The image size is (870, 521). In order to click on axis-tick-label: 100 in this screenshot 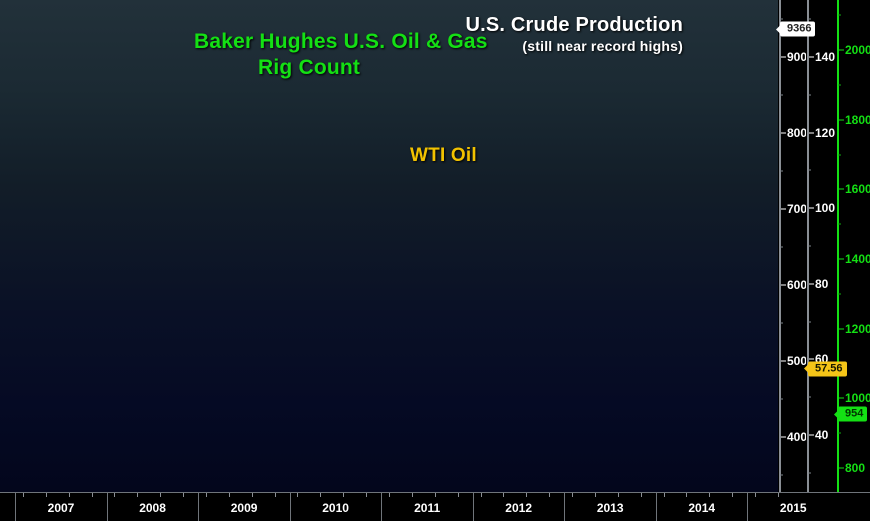, I will do `click(825, 208)`.